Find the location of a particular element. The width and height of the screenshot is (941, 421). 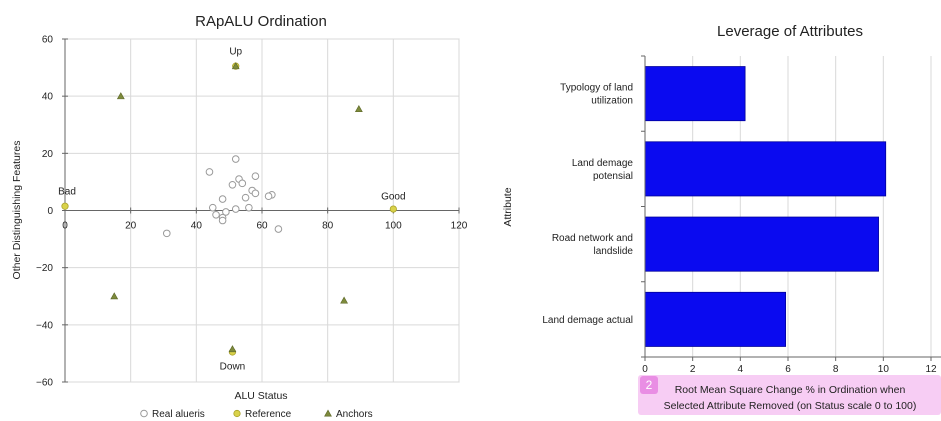

scatter-legend: Real alueris Reference Anchors is located at coordinates (256, 414).